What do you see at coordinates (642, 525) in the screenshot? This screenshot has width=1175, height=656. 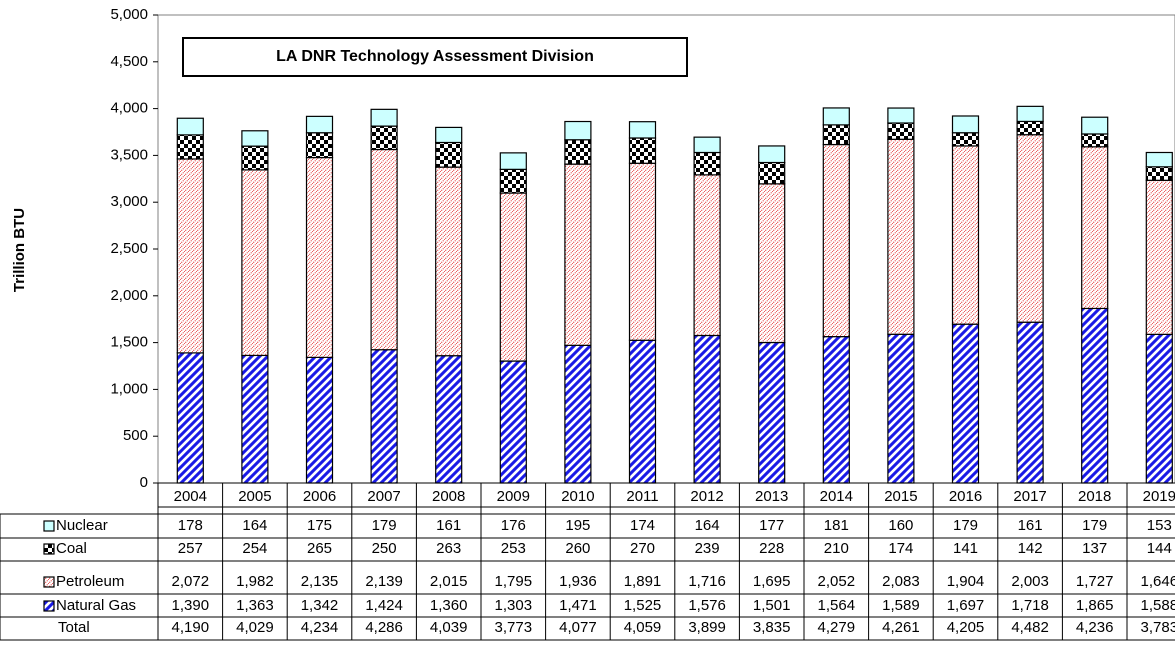 I see `table-cell: 174` at bounding box center [642, 525].